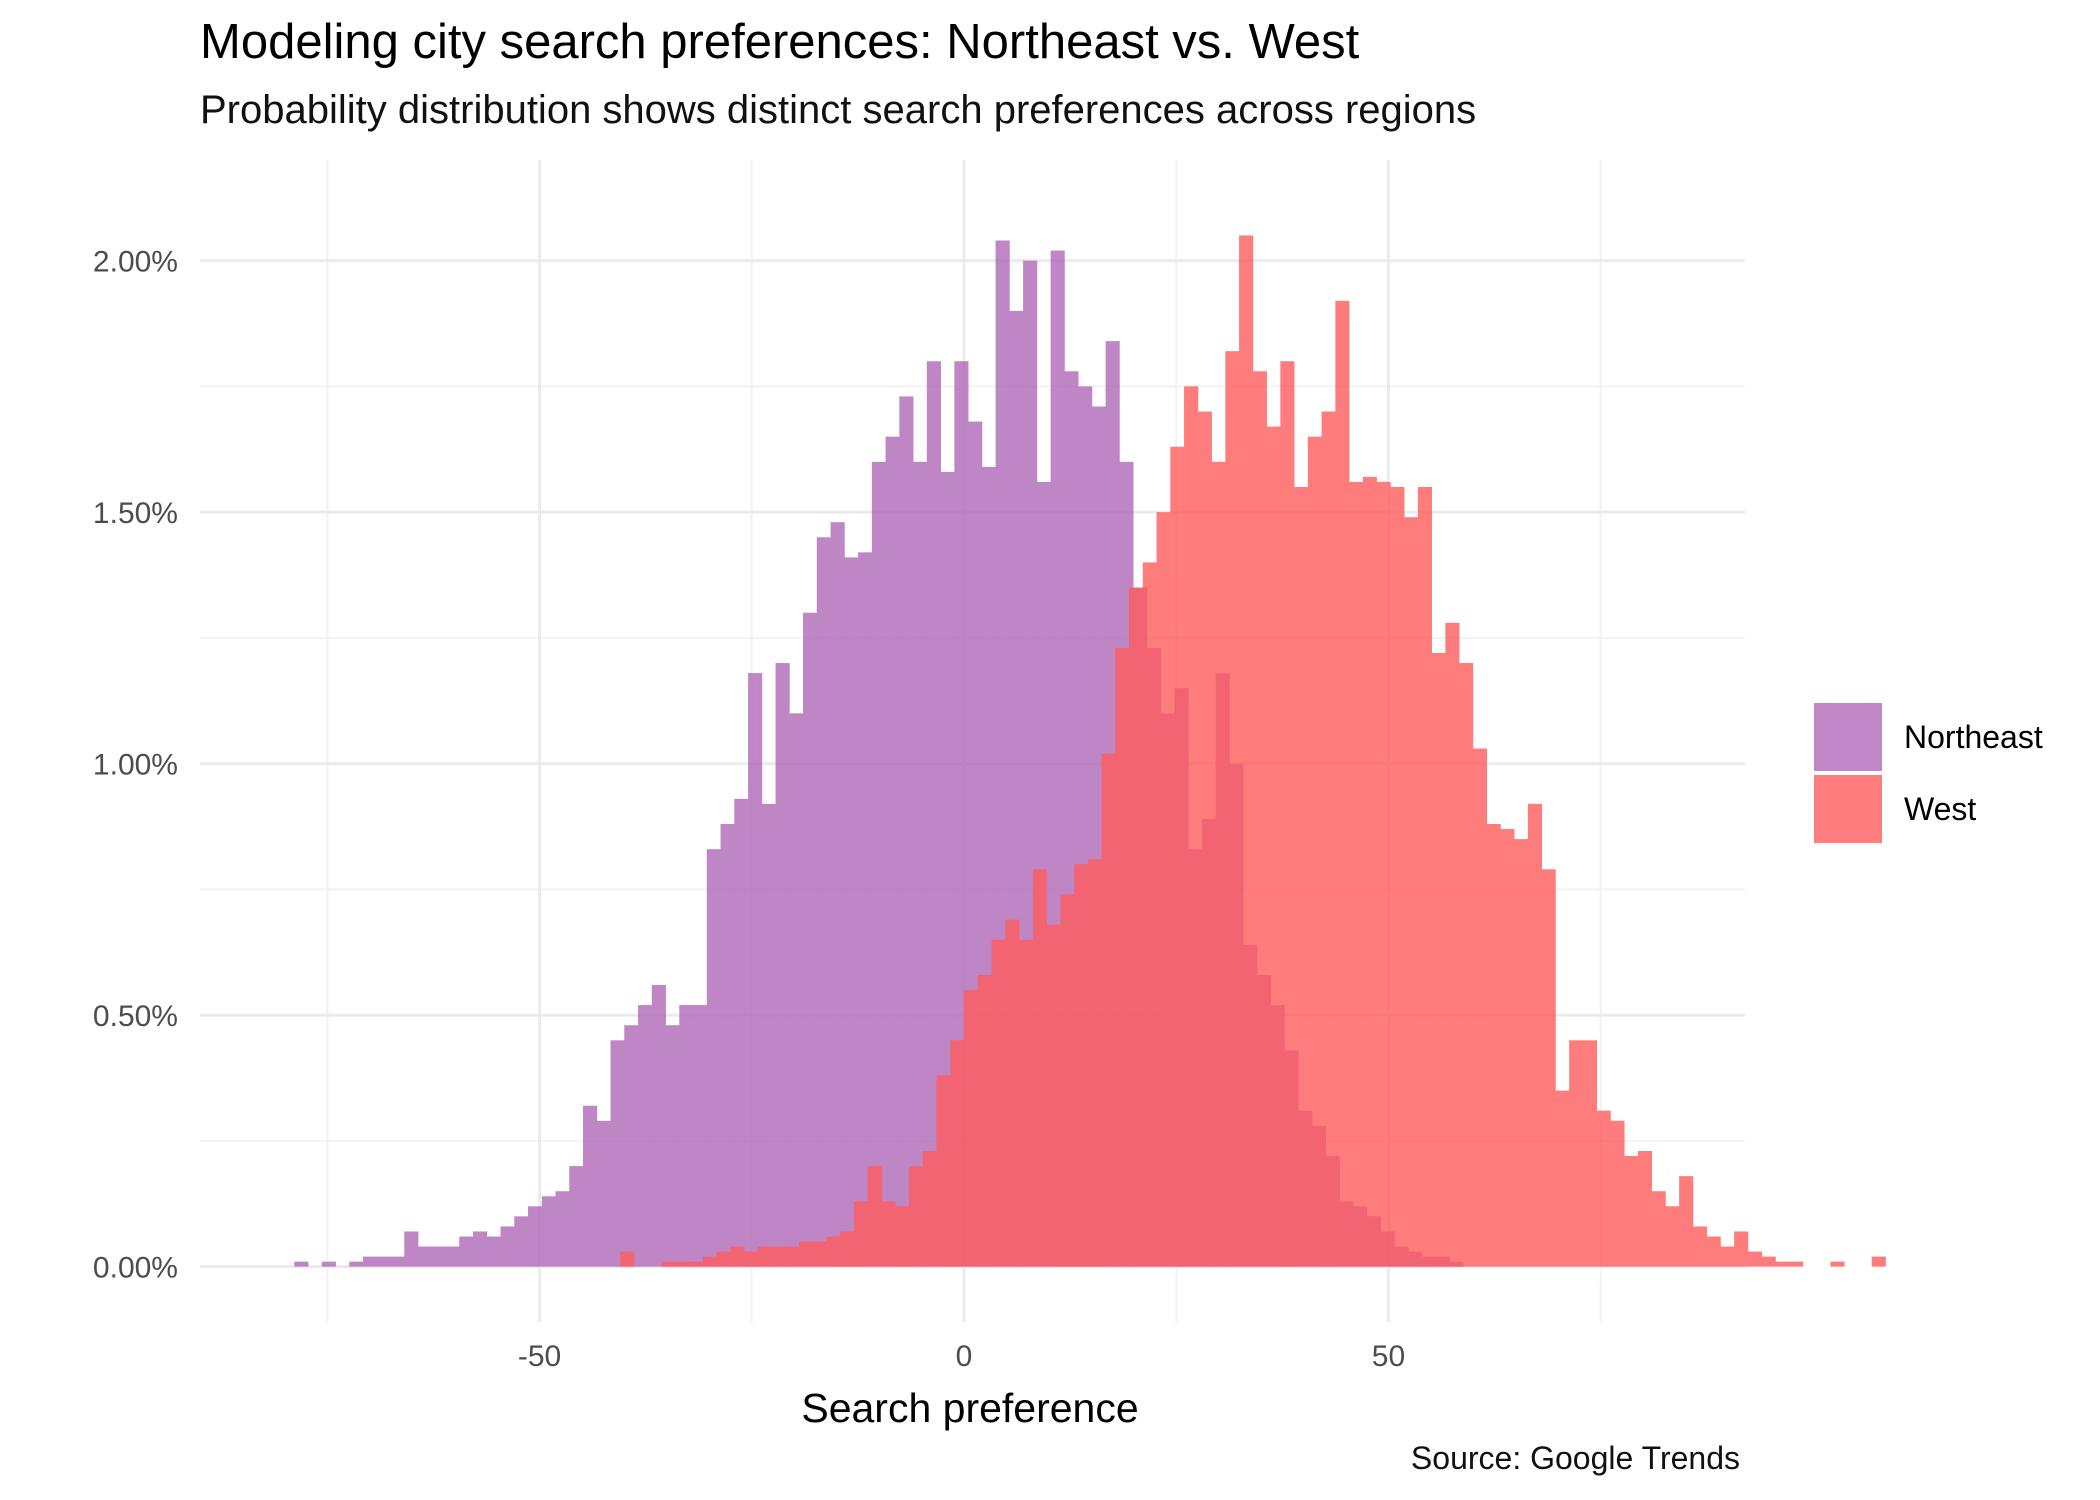  What do you see at coordinates (135, 513) in the screenshot?
I see `y-tick-label: 1.50%` at bounding box center [135, 513].